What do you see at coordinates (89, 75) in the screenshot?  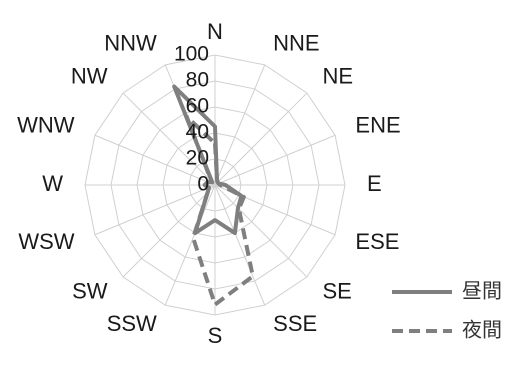 I see `direction-label: NW` at bounding box center [89, 75].